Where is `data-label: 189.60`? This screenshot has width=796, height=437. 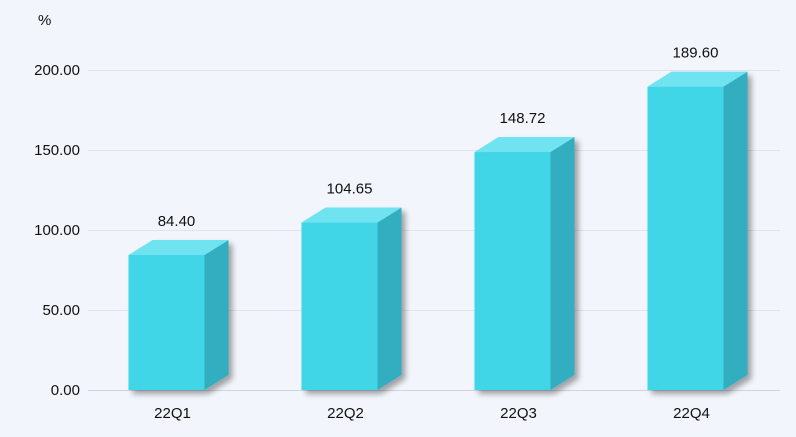
data-label: 189.60 is located at coordinates (696, 53).